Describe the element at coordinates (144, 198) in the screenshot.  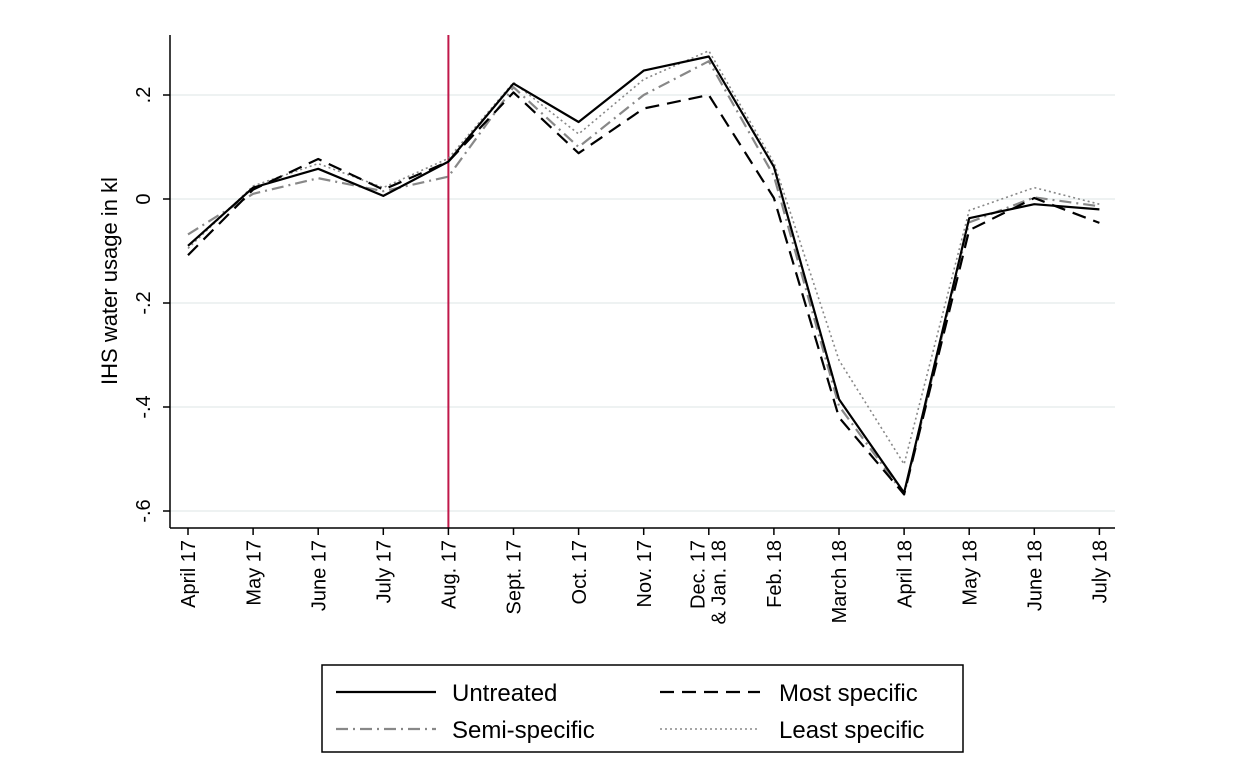
I see `y-tick-label: 0` at that location.